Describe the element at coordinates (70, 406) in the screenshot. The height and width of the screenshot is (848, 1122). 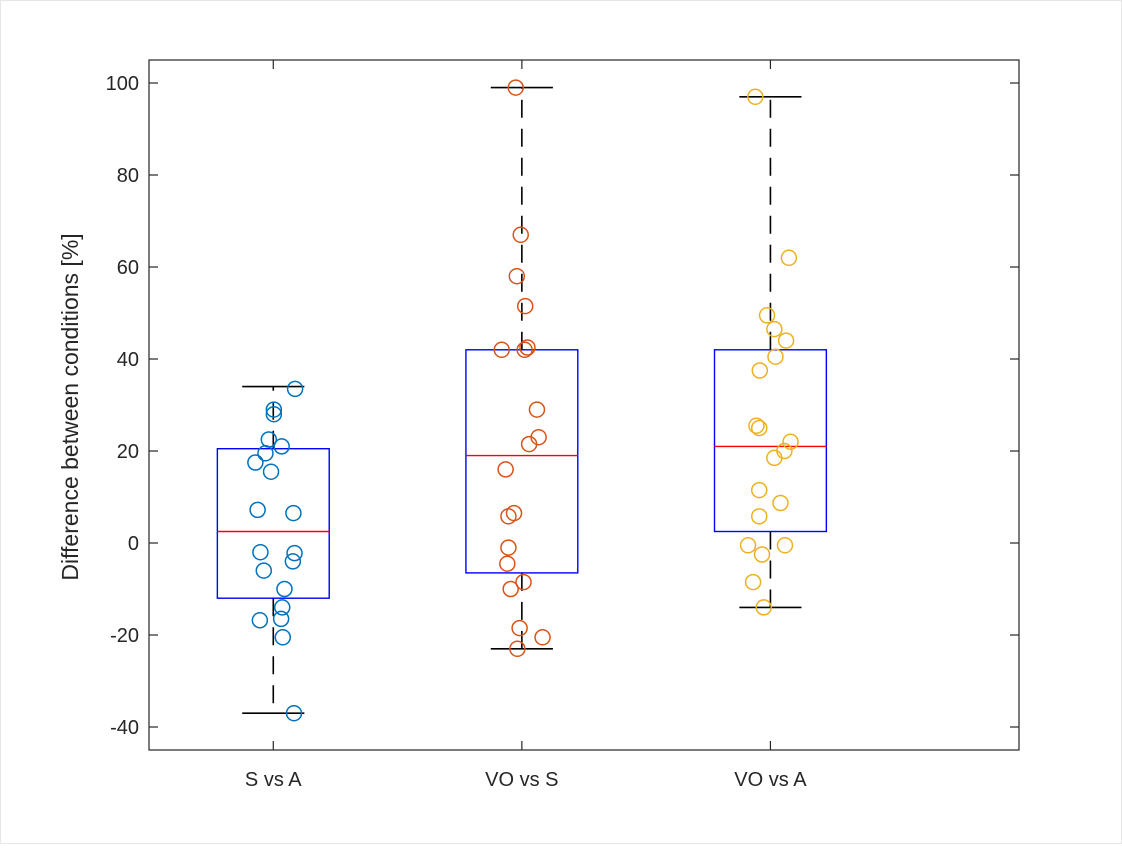
I see `y-axis-label: Difference between conditions [%]` at that location.